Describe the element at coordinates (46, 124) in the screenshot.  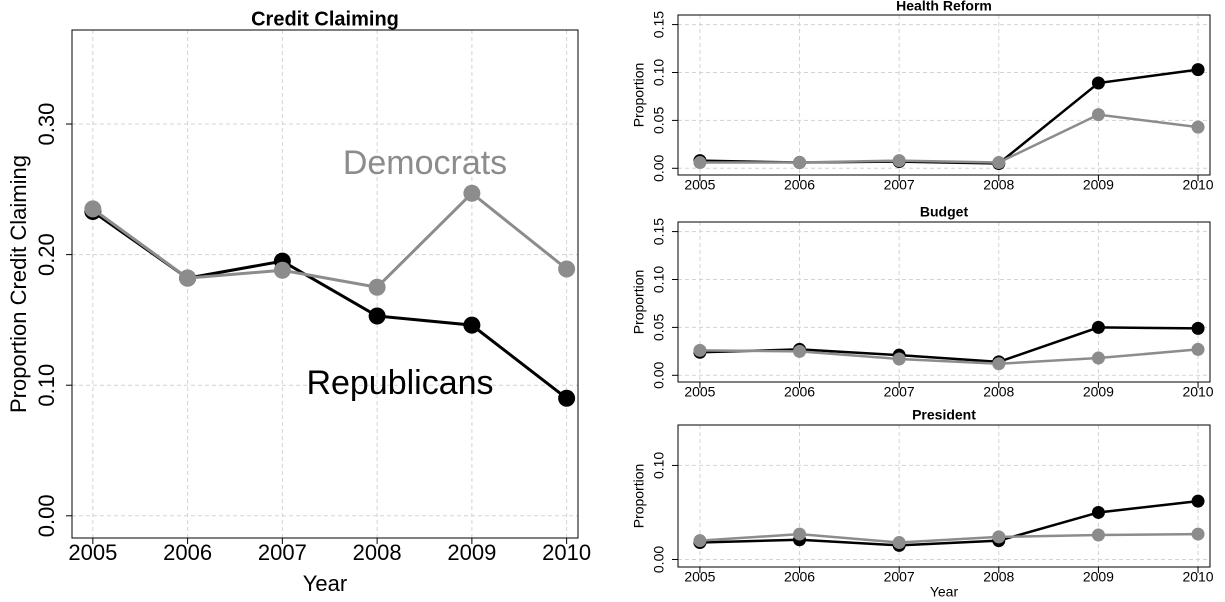
I see `y-tick-label: 0.30` at that location.